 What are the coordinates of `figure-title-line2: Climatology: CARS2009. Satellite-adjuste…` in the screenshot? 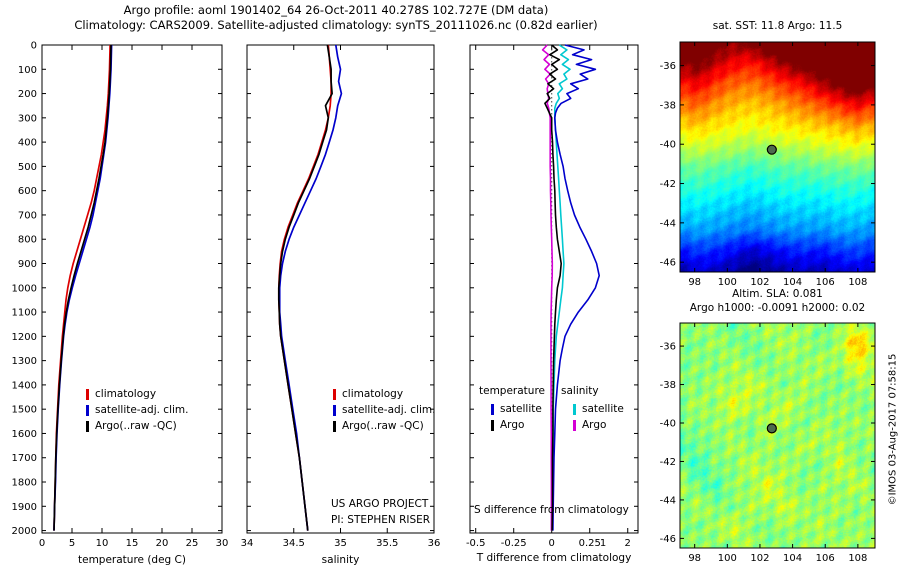 It's located at (336, 25).